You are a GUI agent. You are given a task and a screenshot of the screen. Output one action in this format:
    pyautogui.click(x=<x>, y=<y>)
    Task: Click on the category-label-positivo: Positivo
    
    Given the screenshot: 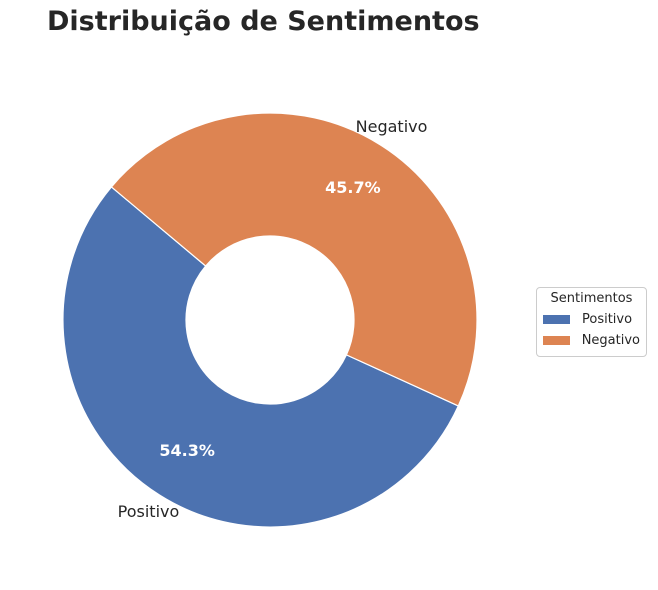 What is the action you would take?
    pyautogui.click(x=149, y=511)
    